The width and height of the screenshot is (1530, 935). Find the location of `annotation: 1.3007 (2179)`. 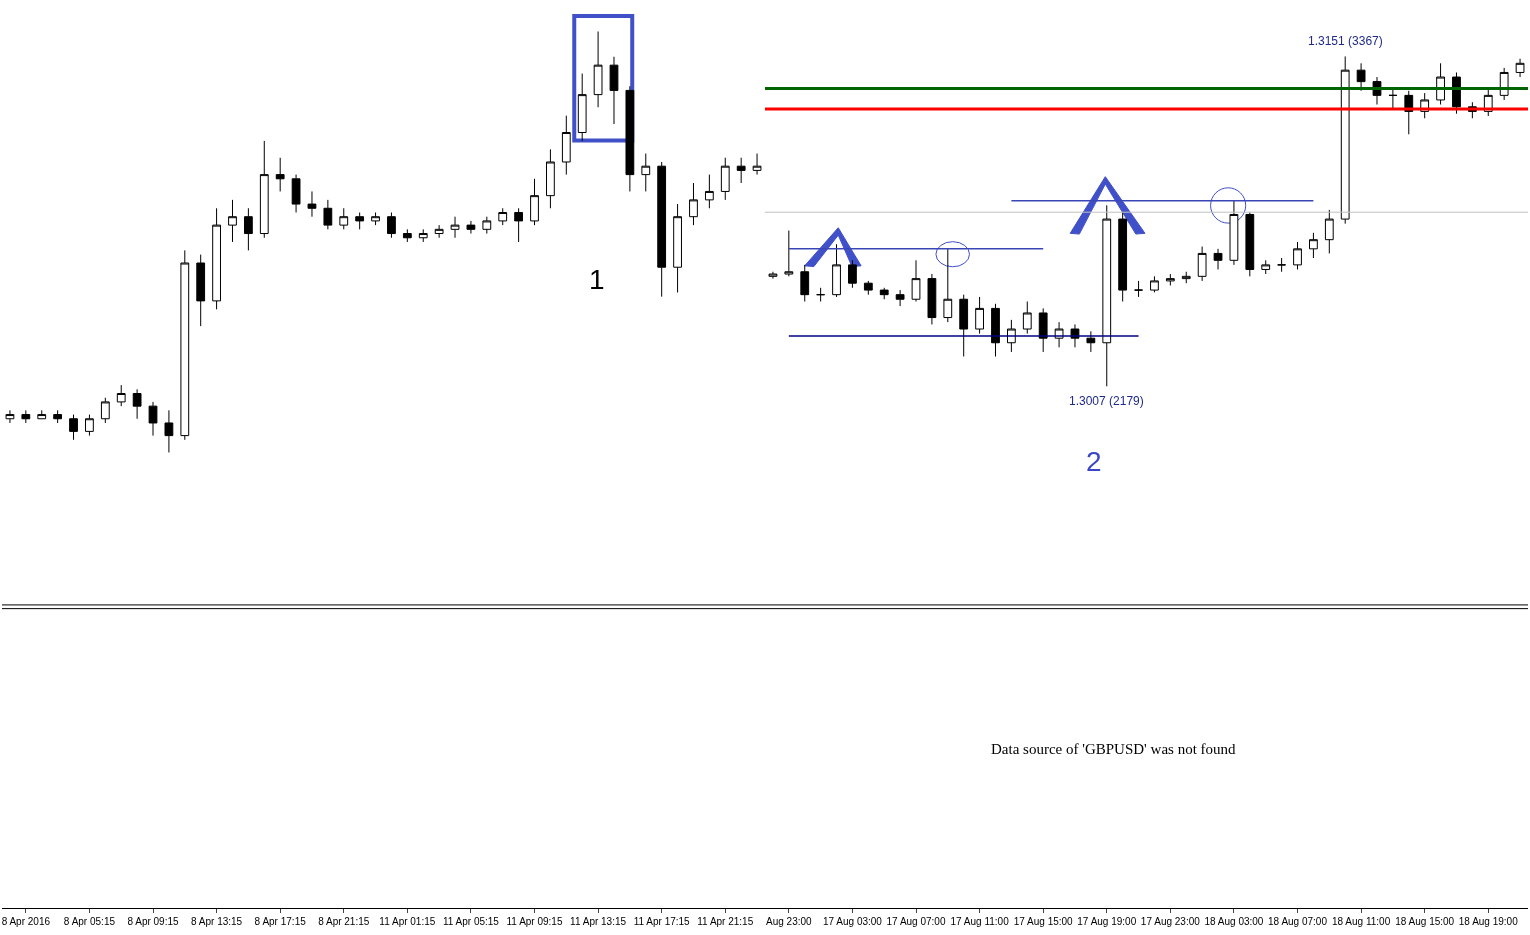

annotation: 1.3007 (2179) is located at coordinates (1106, 401).